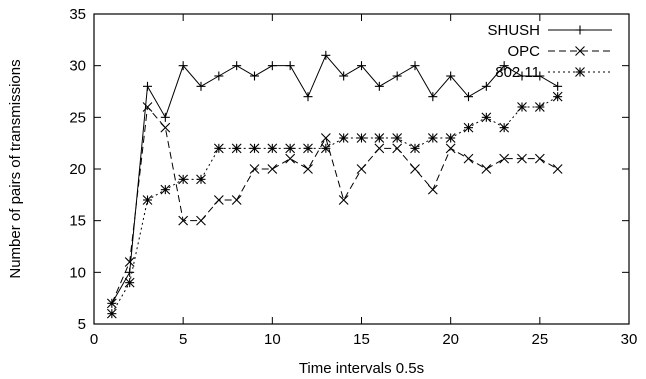 This screenshot has width=646, height=379. What do you see at coordinates (82, 324) in the screenshot?
I see `y-tick-label-0: 5` at bounding box center [82, 324].